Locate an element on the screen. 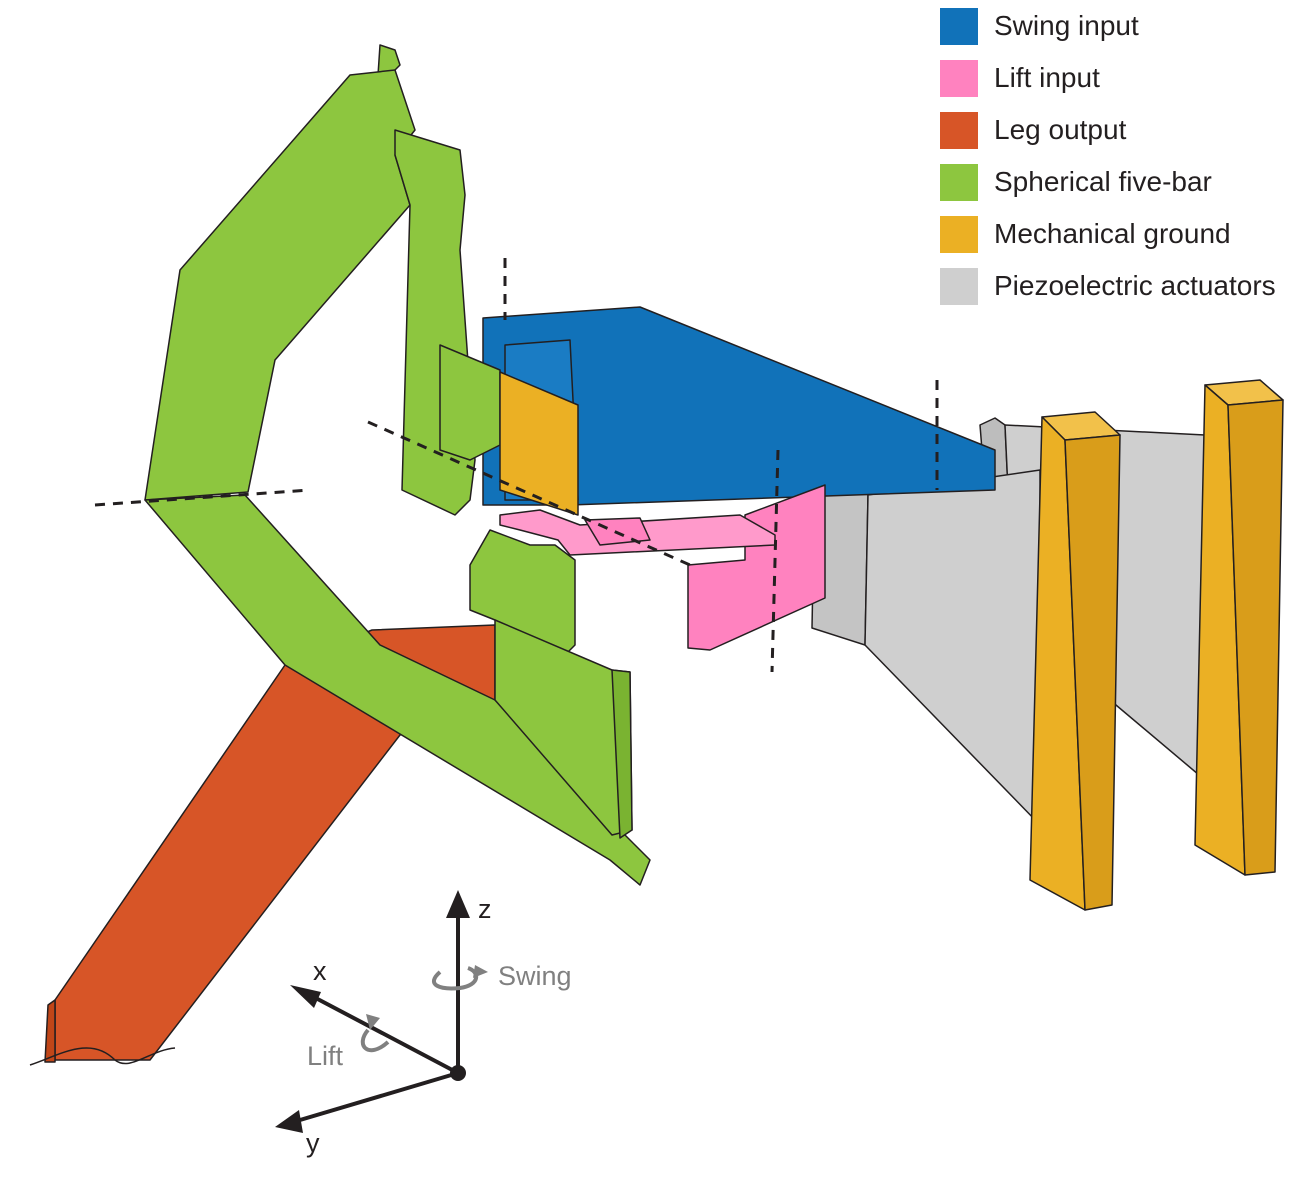 The height and width of the screenshot is (1191, 1307). legend-item-swing-input: Swing input is located at coordinates (1123, 32).